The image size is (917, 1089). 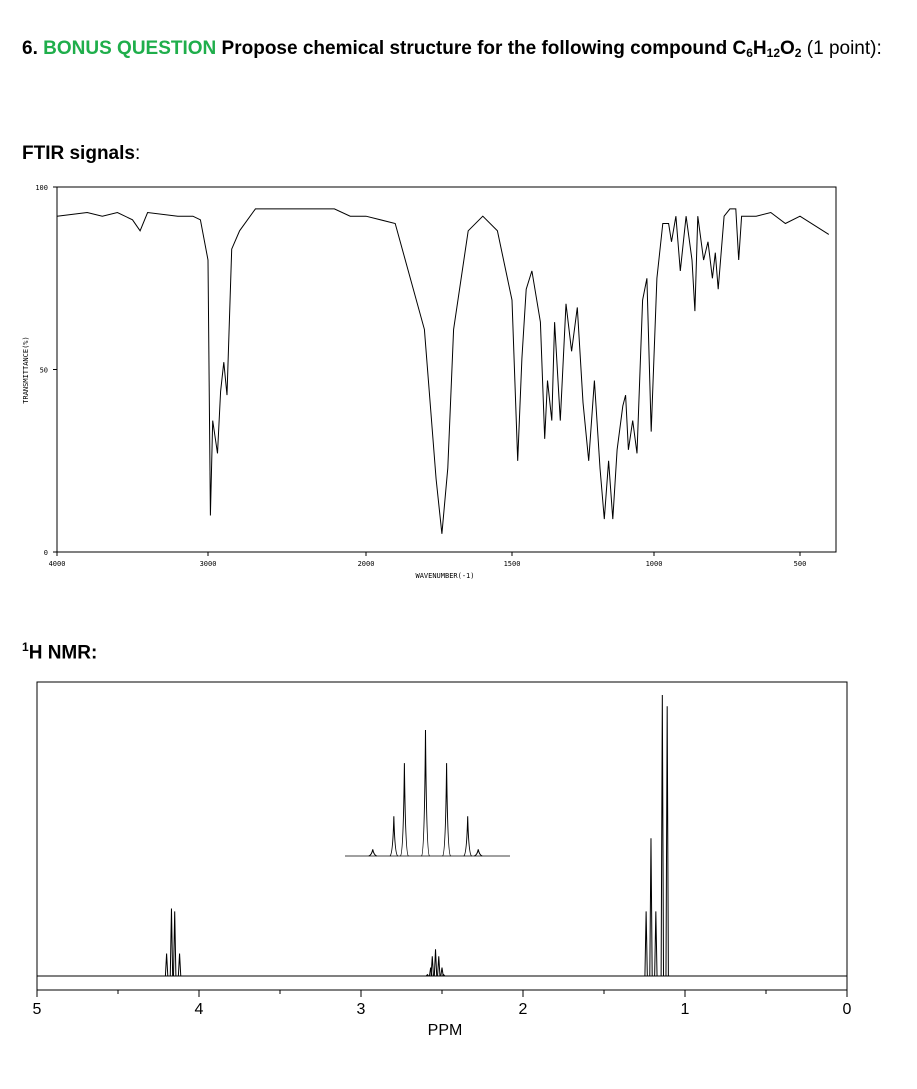 I want to click on x-tick-label: 3000, so click(x=208, y=564).